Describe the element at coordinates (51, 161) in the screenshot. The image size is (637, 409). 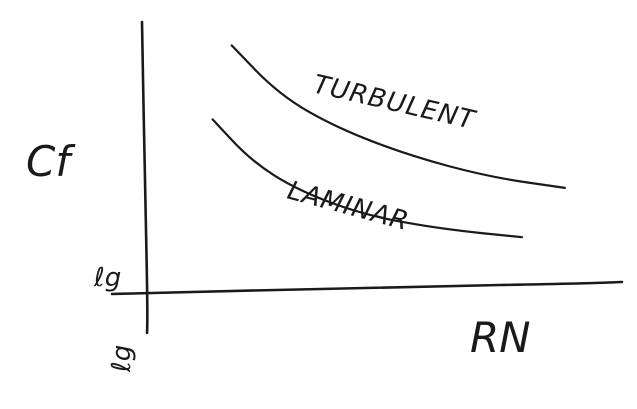
I see `y-axis-label: Cf` at that location.